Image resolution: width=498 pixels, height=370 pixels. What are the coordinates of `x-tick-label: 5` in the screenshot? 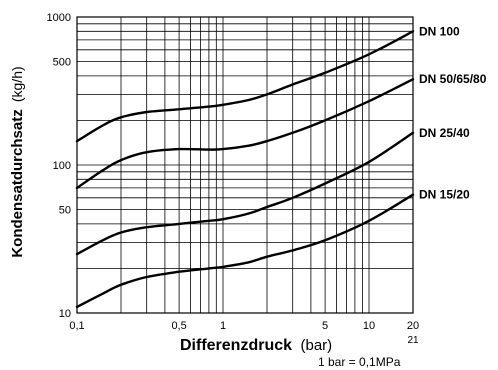 It's located at (325, 326).